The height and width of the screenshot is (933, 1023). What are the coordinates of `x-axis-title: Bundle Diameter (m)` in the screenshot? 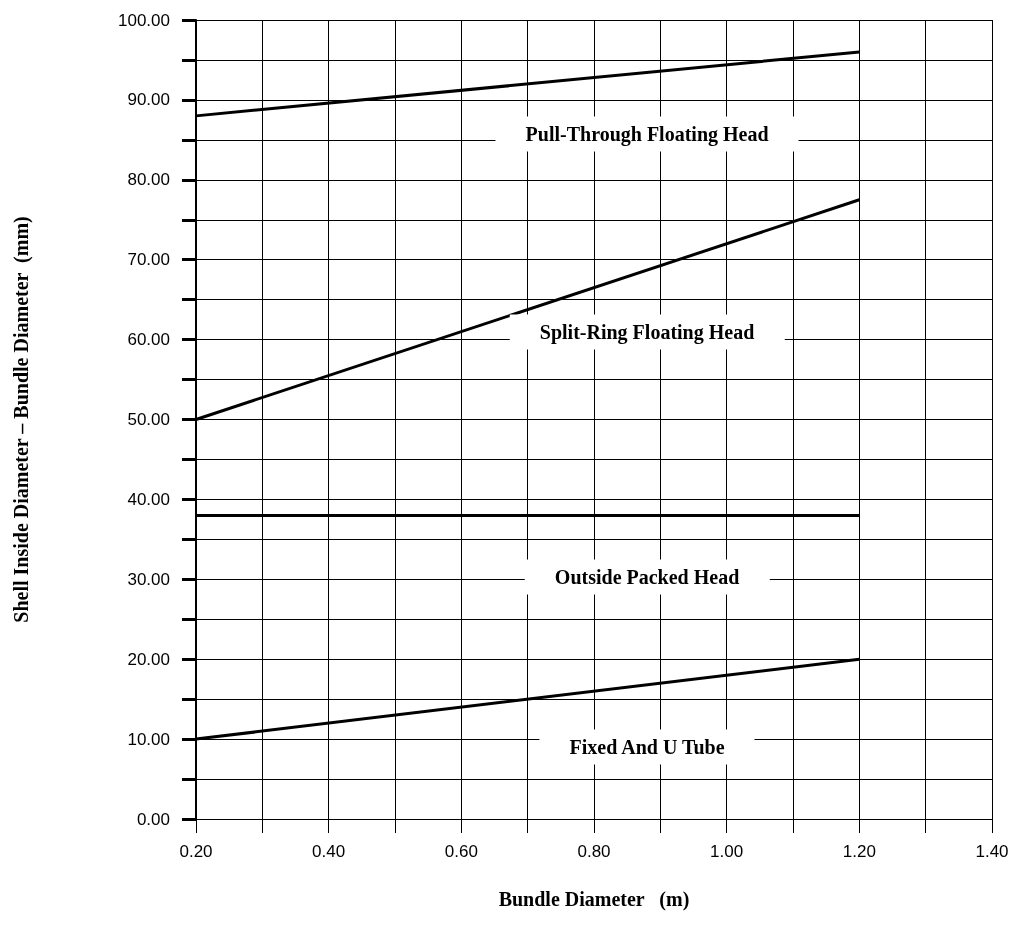 It's located at (594, 899).